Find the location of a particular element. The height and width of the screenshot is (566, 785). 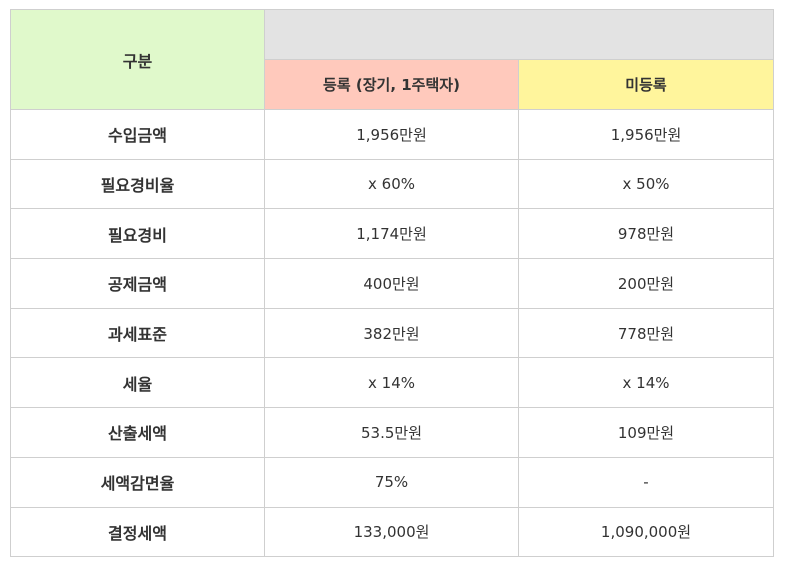

table-row: 공제금액 400만원 200만원 is located at coordinates (392, 283).